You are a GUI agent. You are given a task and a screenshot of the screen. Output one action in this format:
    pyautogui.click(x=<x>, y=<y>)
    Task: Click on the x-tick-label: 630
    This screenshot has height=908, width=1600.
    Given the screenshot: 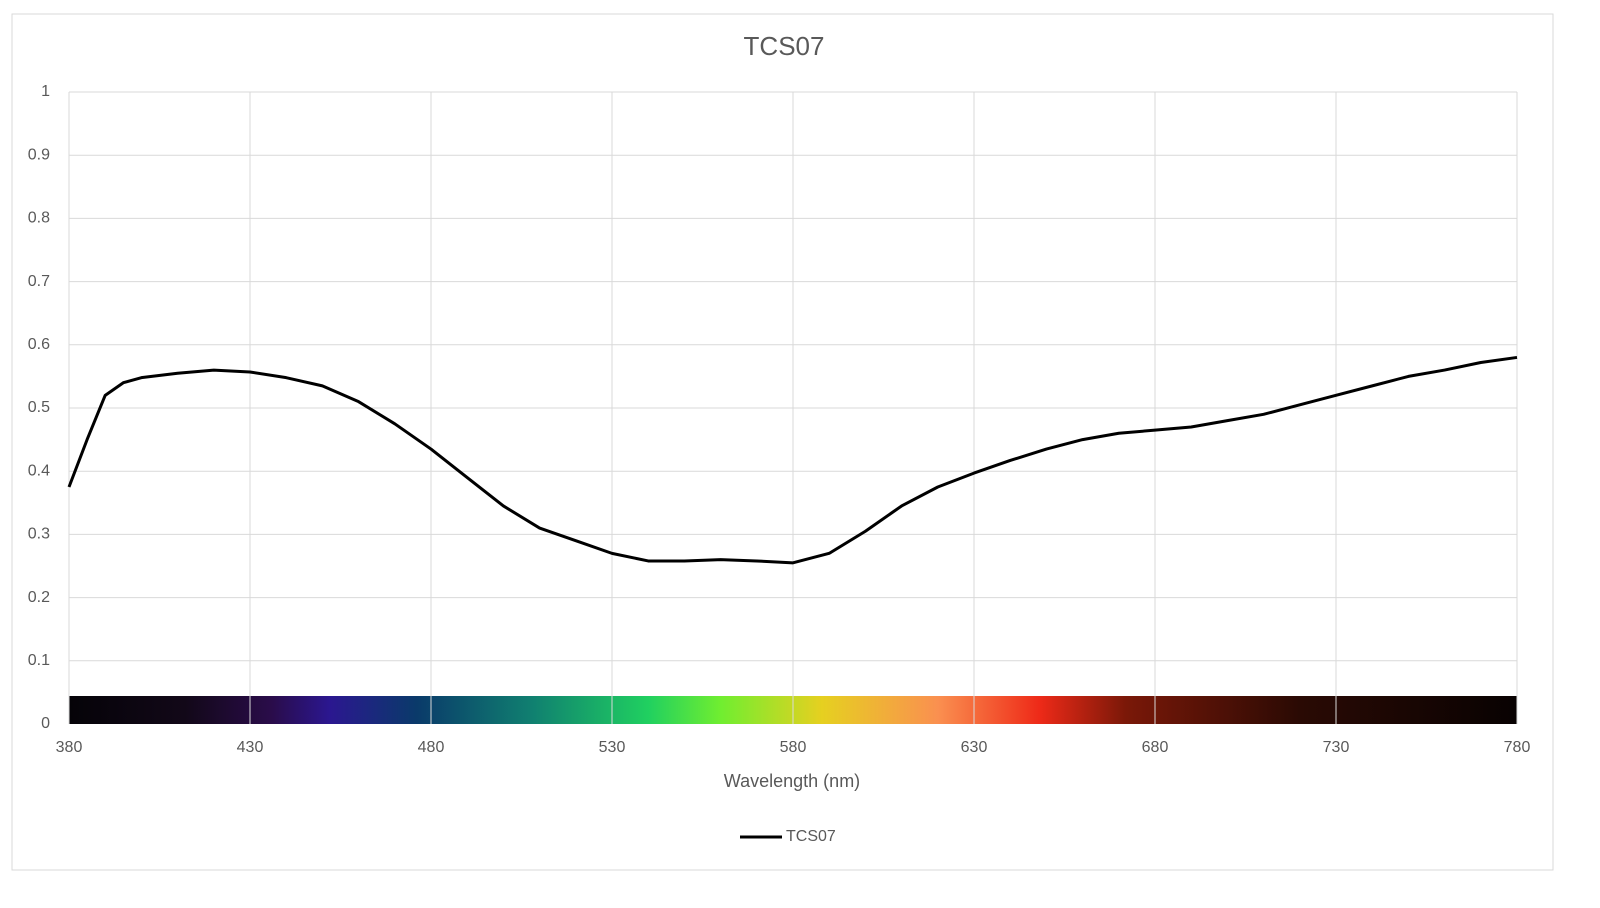 What is the action you would take?
    pyautogui.click(x=974, y=747)
    